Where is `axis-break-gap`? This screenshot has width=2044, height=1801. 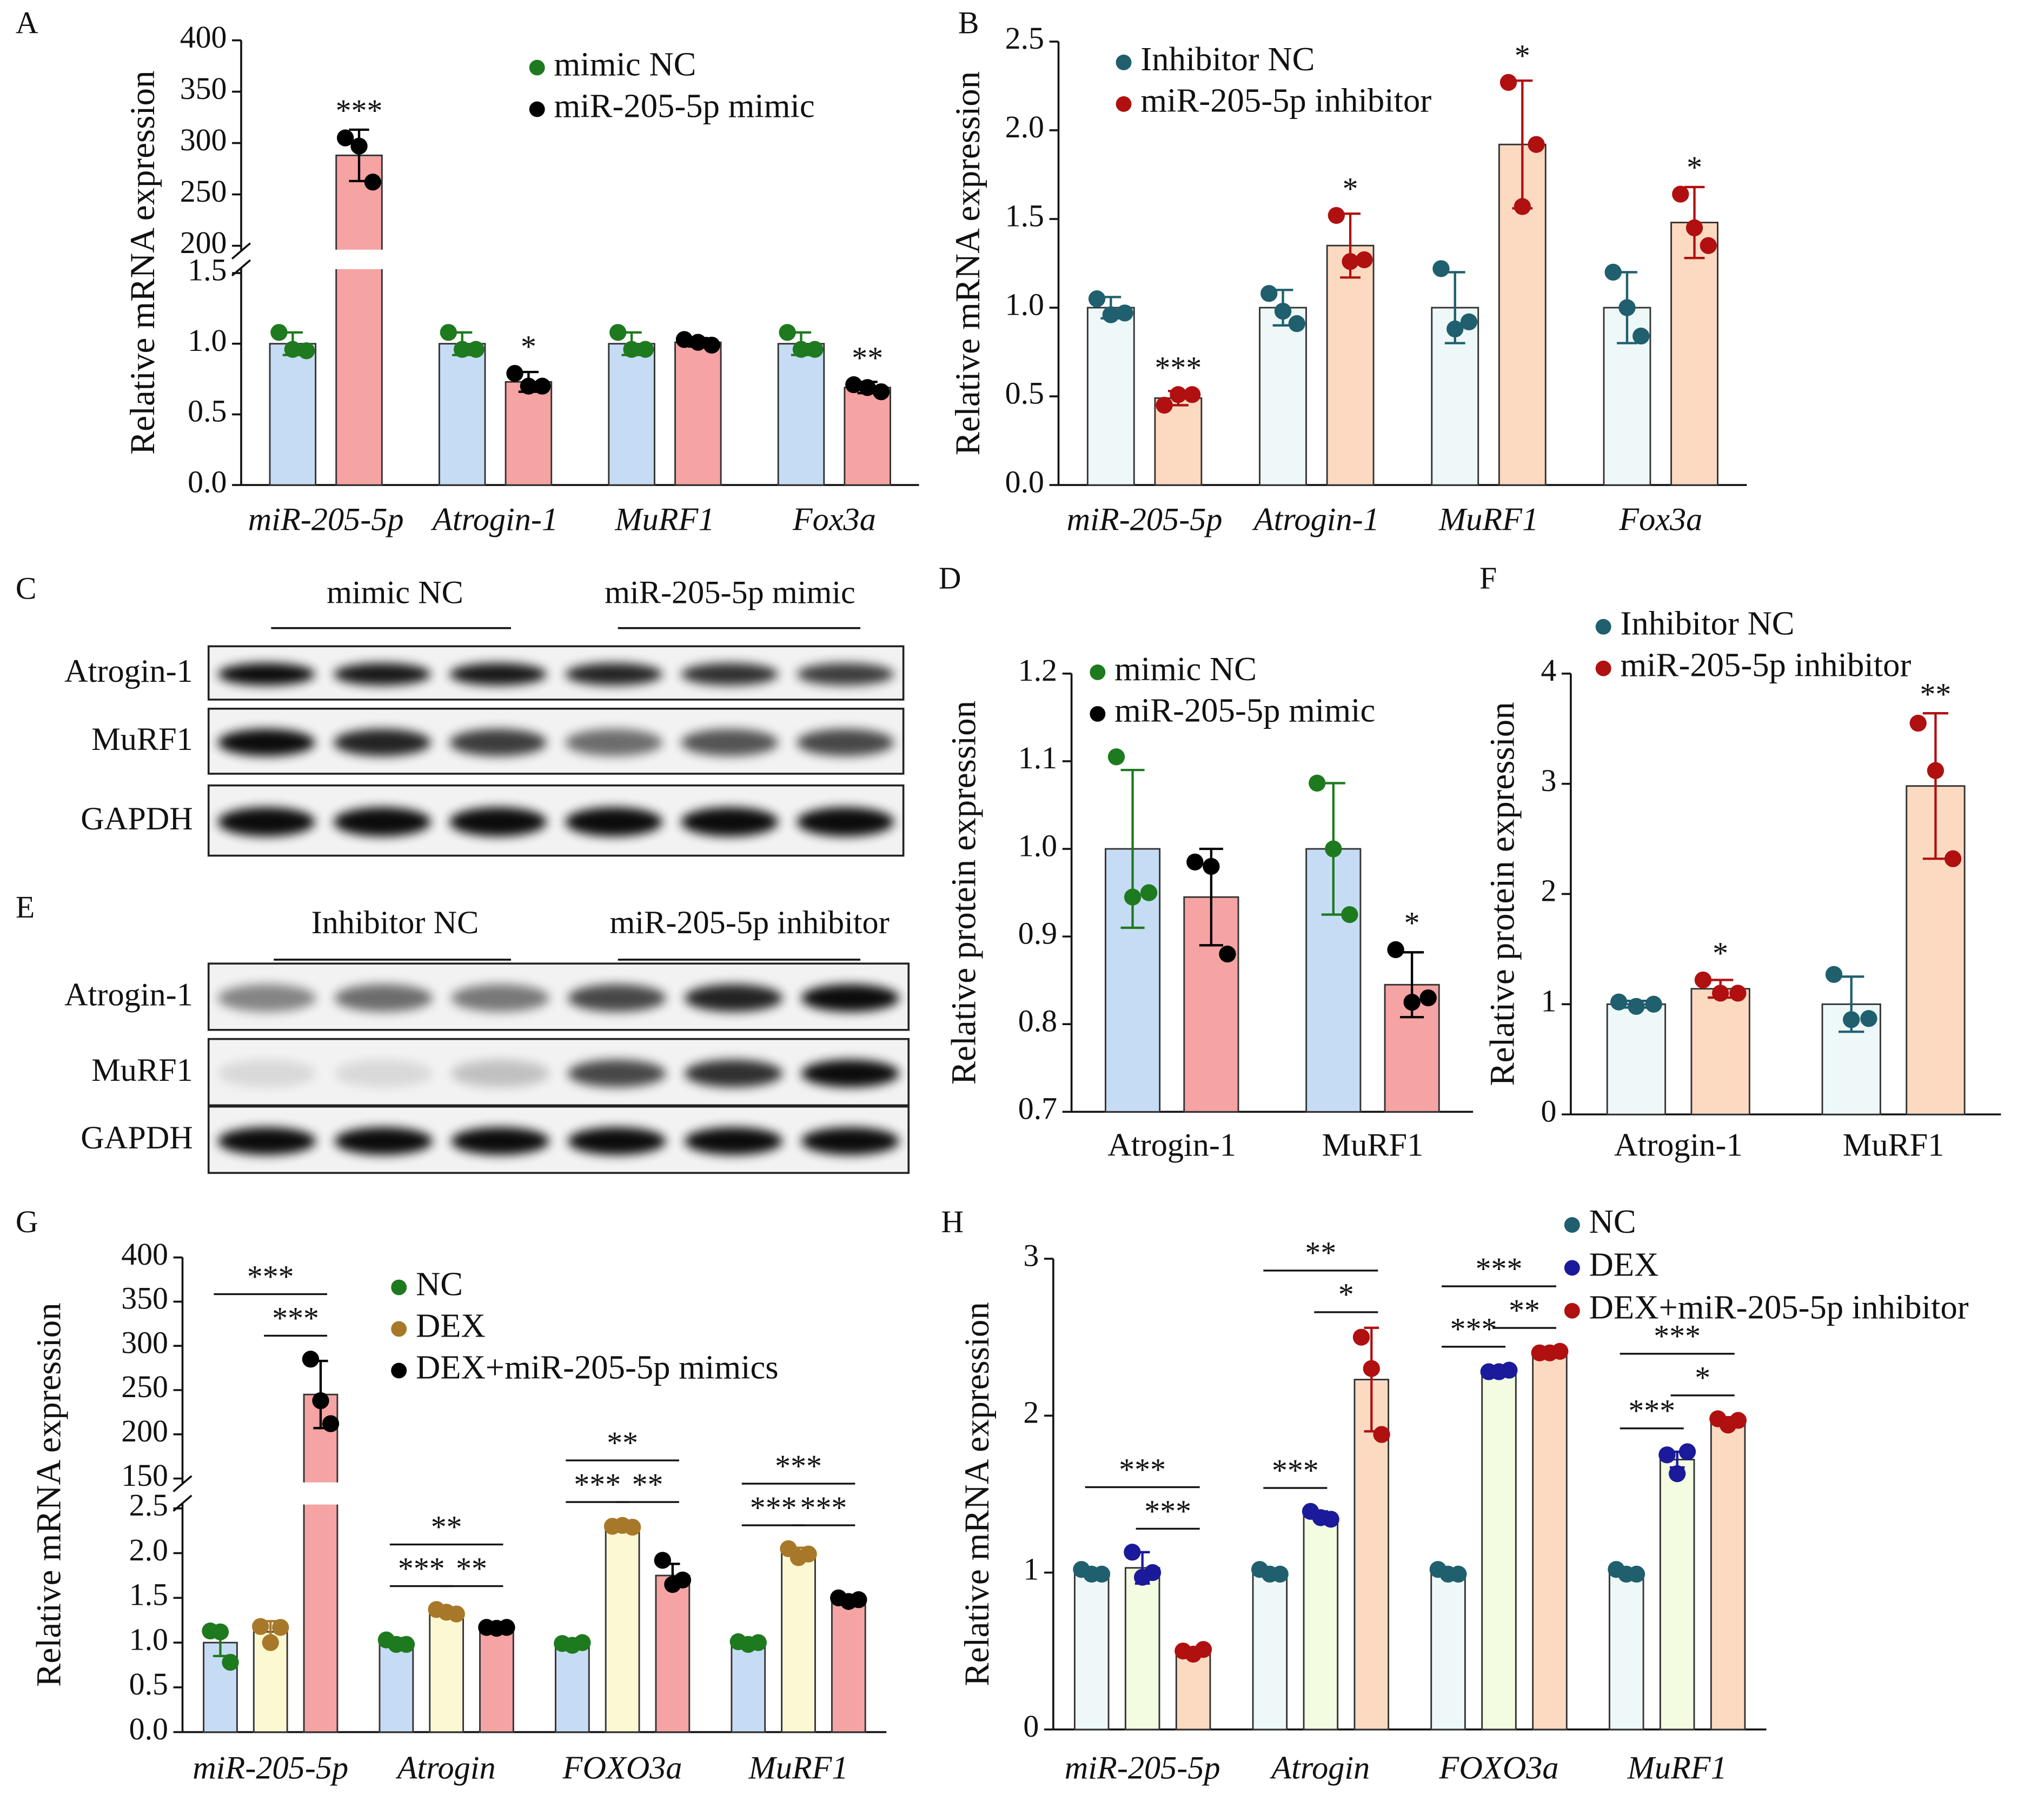
axis-break-gap is located at coordinates (359, 259).